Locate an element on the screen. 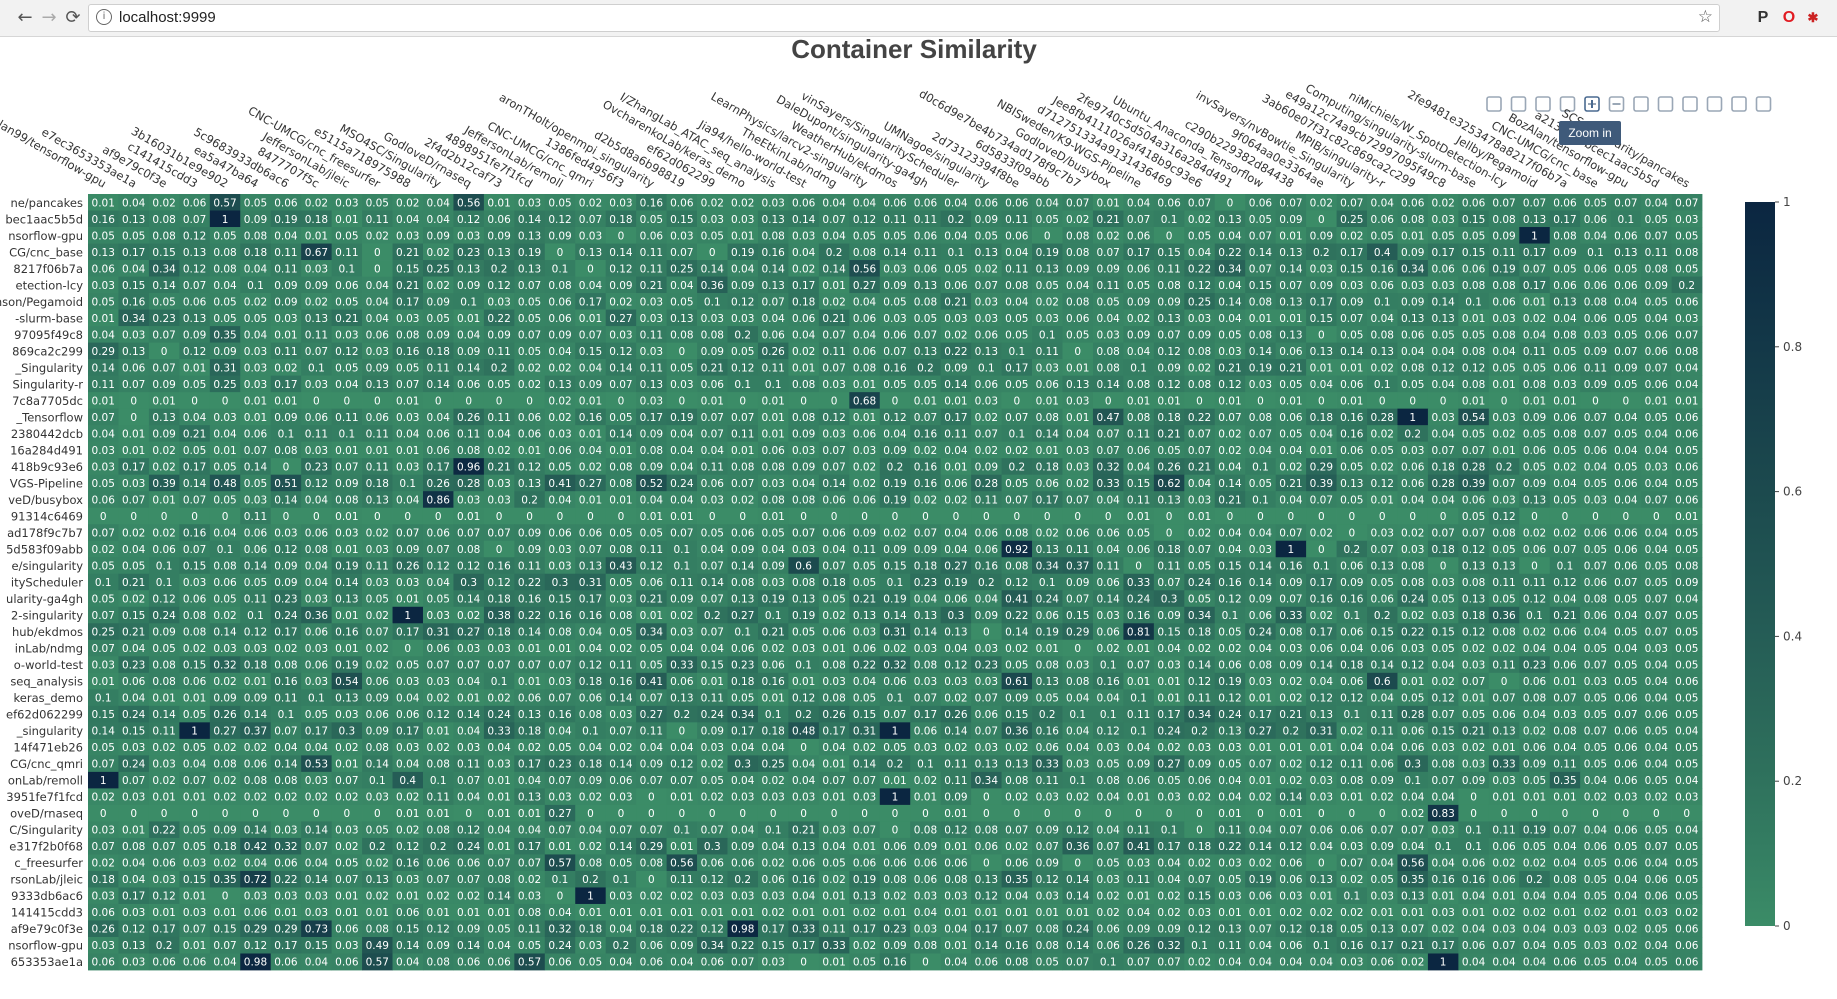 This screenshot has height=999, width=1837. address-bar: i localhost:9999 ☆ is located at coordinates (904, 18).